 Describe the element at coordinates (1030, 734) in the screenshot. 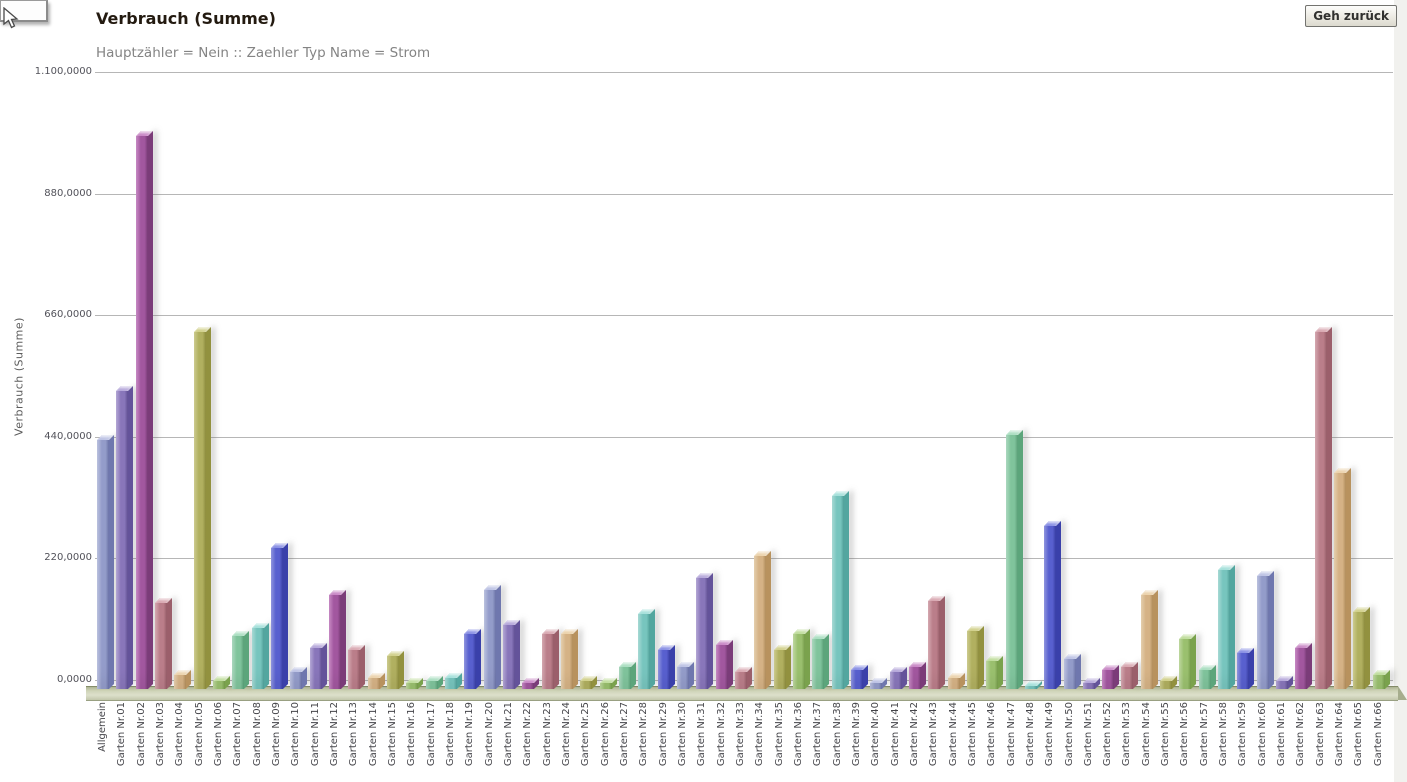

I see `x-tick-label-garten-nr-48: Garten Nr.48` at that location.